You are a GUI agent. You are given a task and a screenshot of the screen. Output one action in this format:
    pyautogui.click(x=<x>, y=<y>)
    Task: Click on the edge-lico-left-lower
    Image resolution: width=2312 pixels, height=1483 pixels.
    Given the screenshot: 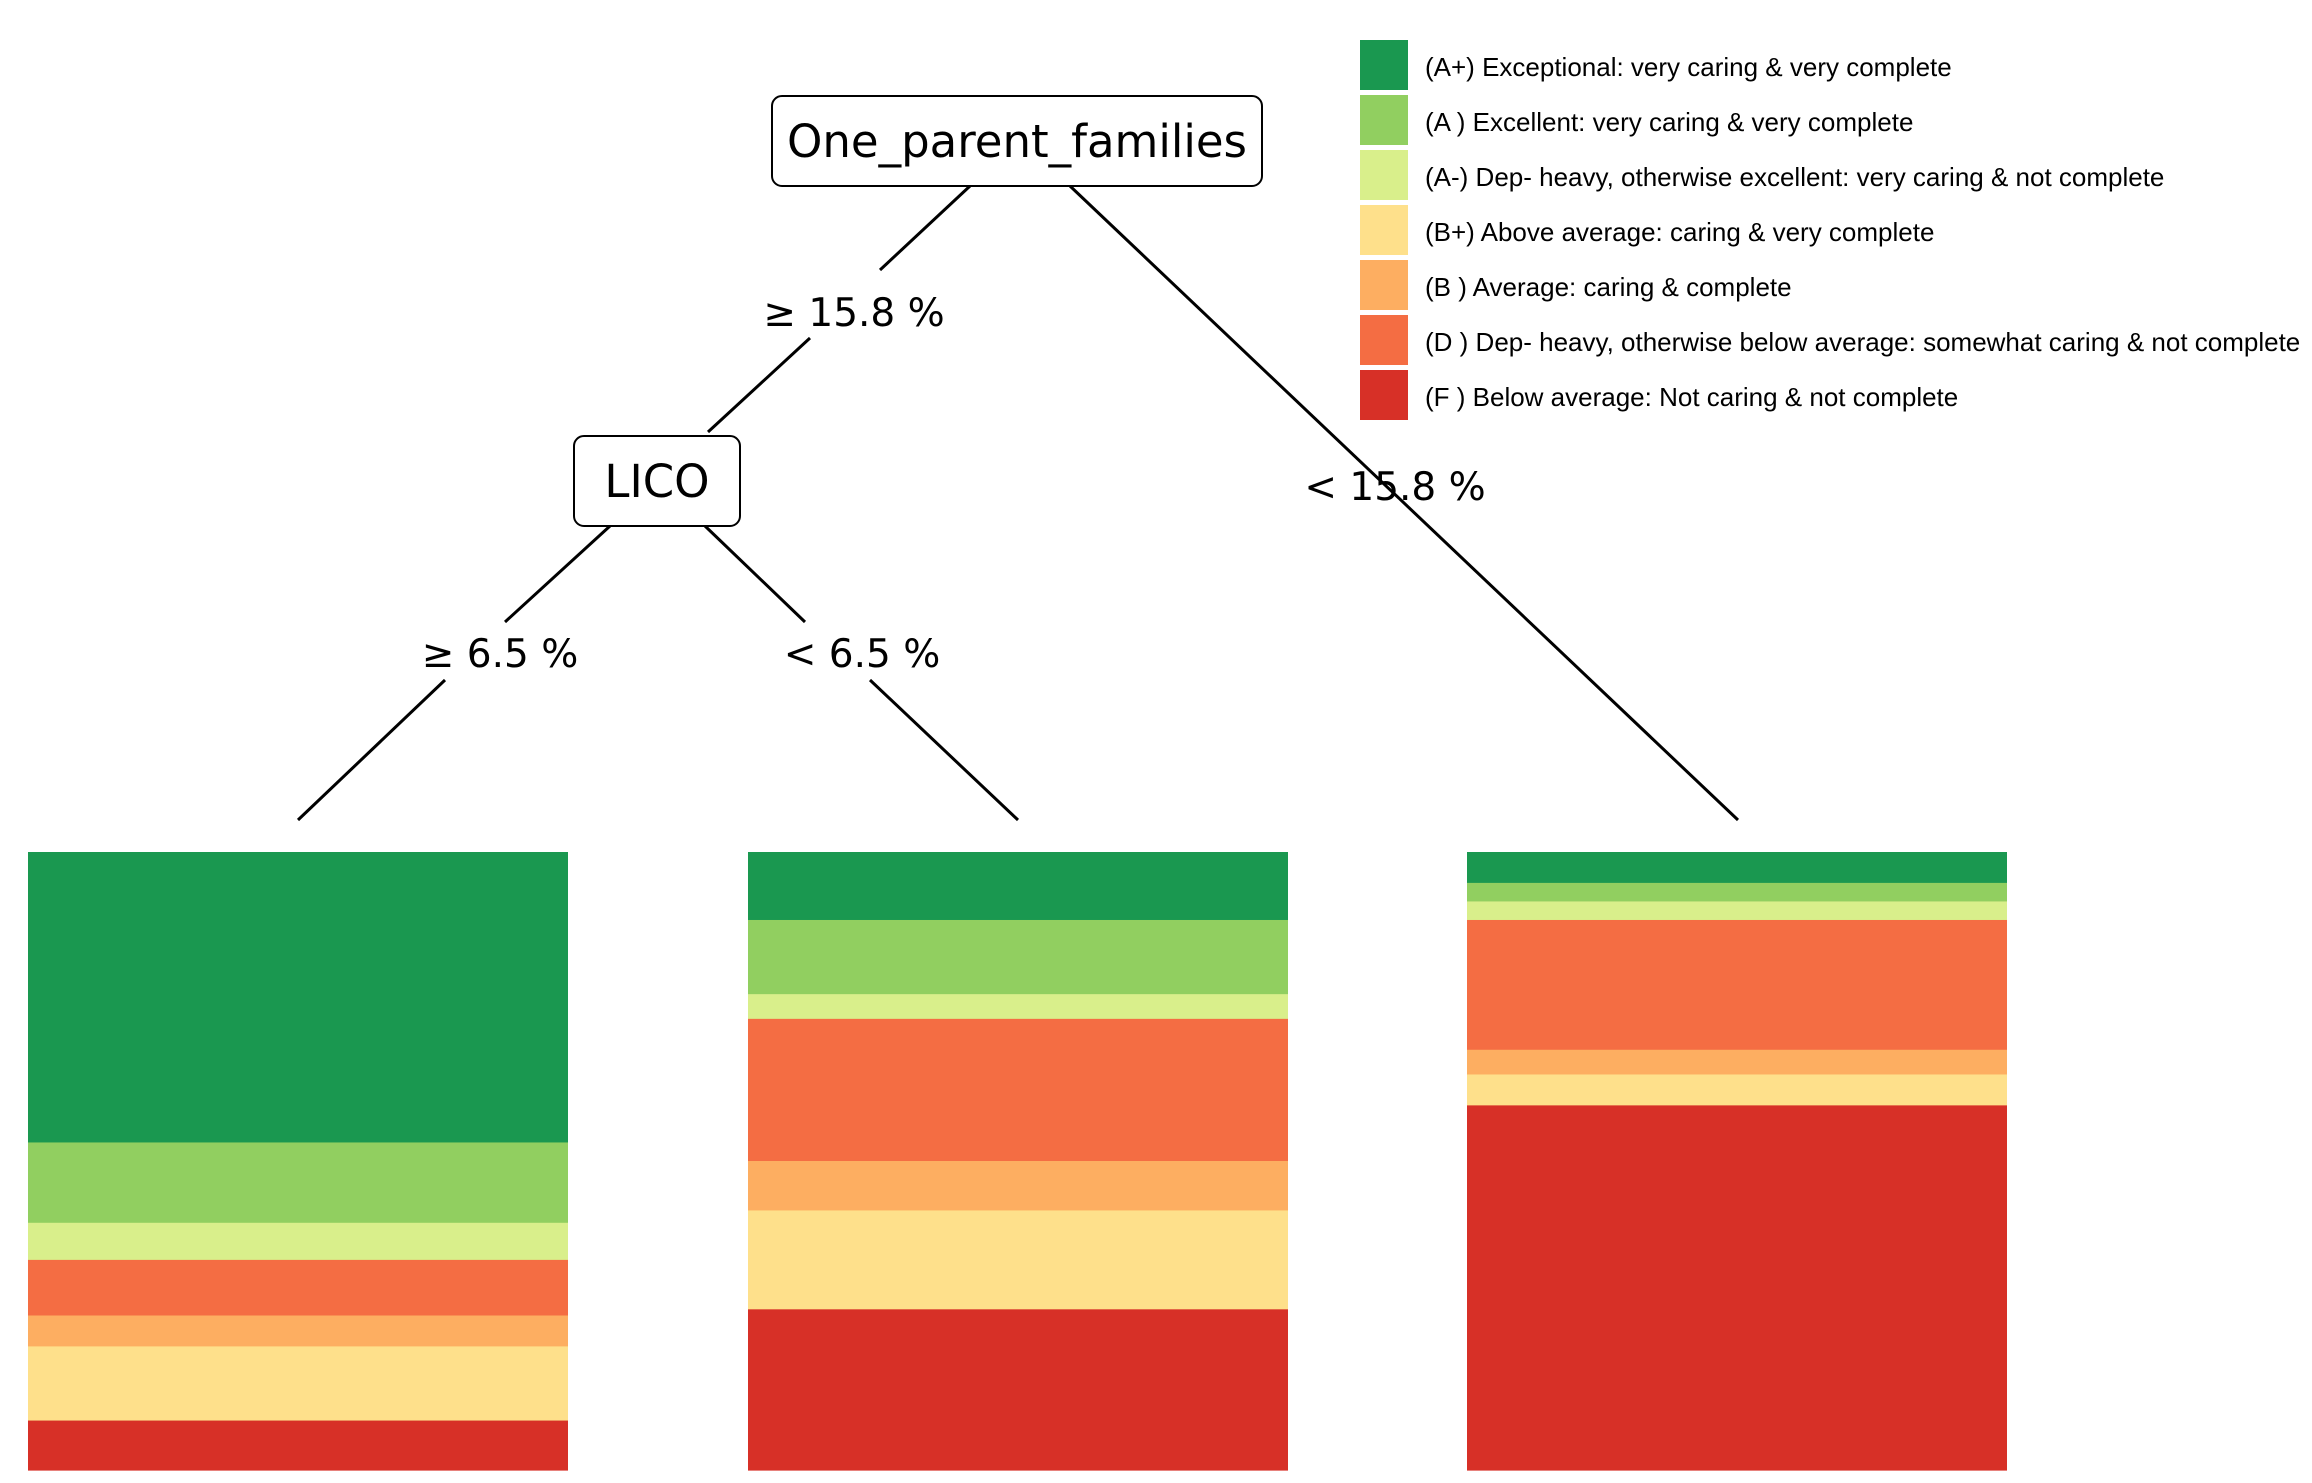 What is the action you would take?
    pyautogui.click(x=371, y=750)
    